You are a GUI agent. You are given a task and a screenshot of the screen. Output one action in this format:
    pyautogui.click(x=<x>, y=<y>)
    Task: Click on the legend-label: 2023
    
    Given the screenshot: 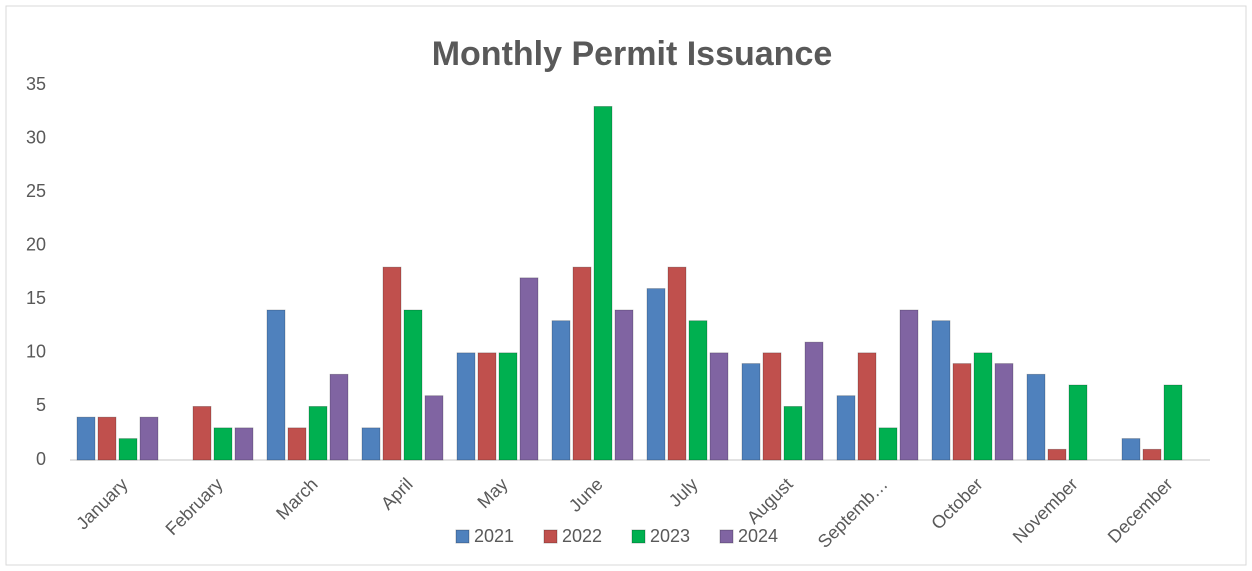 What is the action you would take?
    pyautogui.click(x=670, y=536)
    